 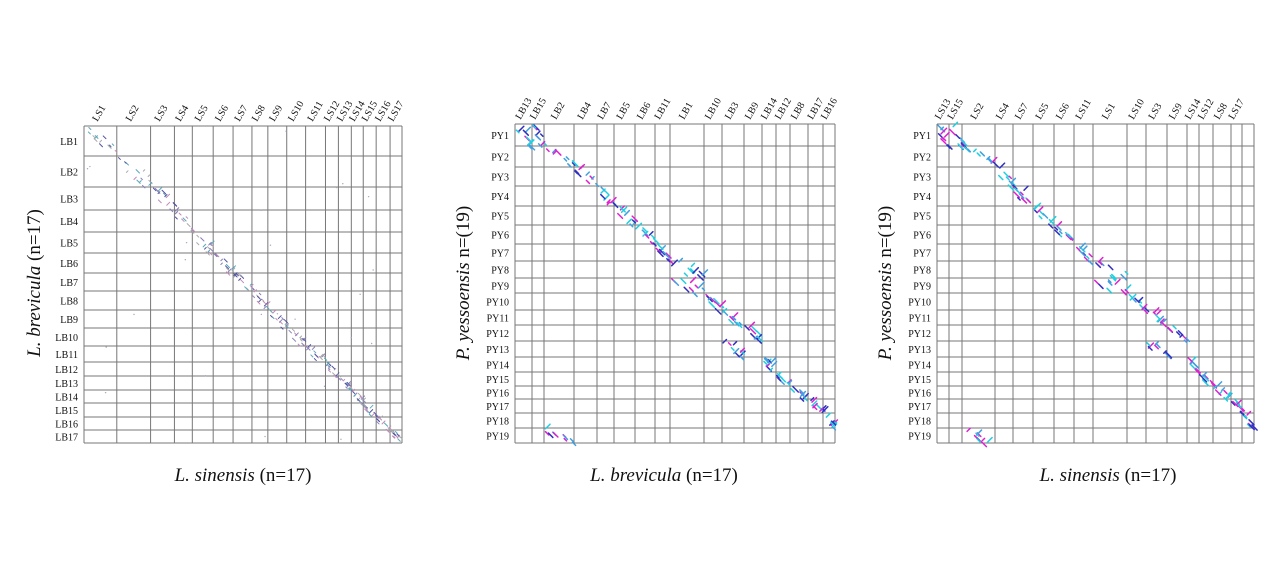 I want to click on row-label: PY12, so click(x=919, y=334).